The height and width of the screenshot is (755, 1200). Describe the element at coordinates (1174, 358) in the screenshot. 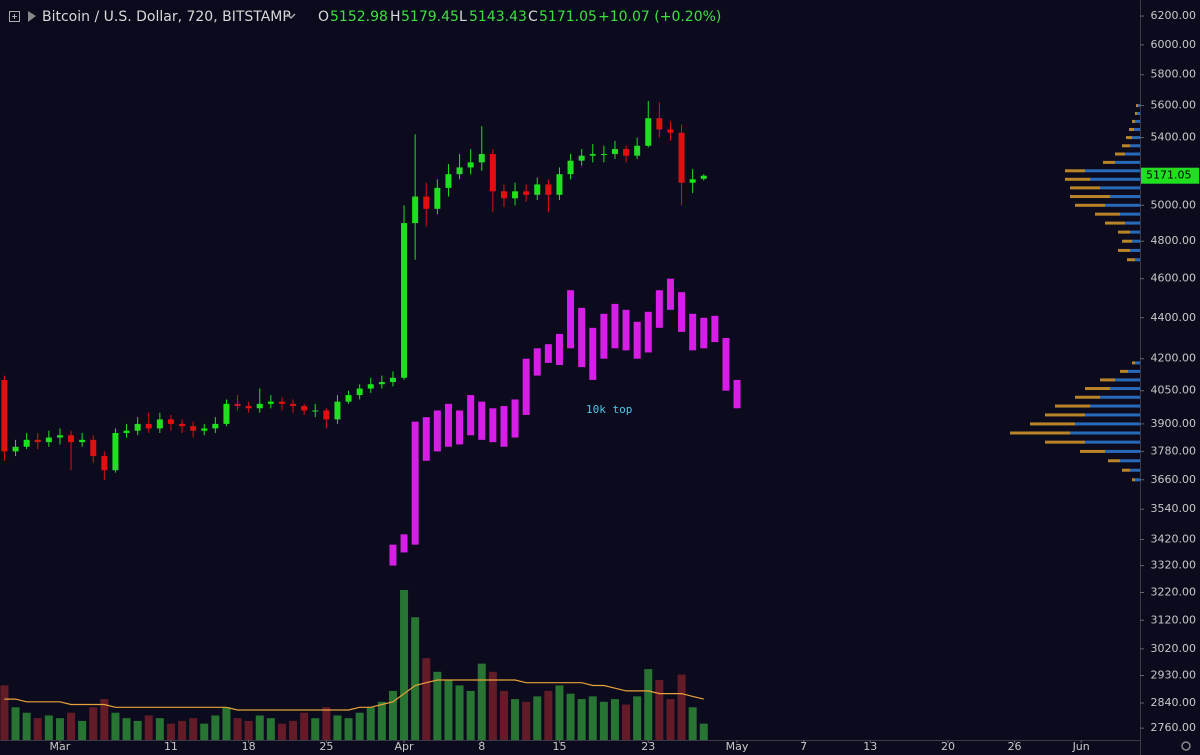

I see `y-tick-label: 4200.00` at that location.